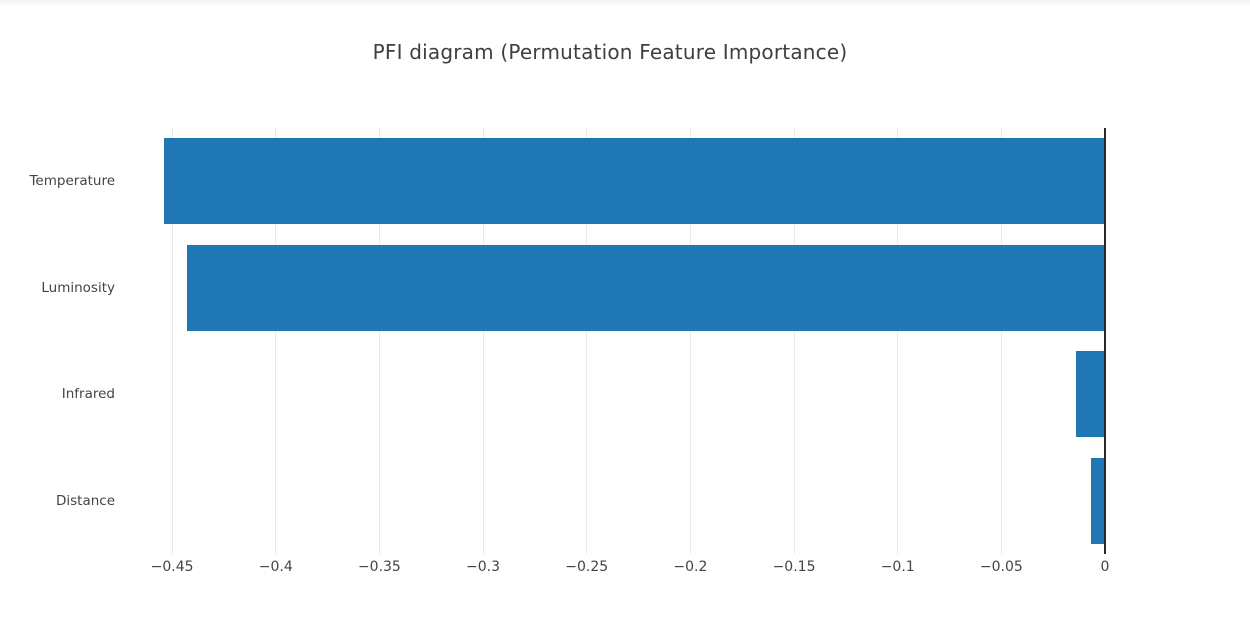 The image size is (1250, 625). What do you see at coordinates (379, 341) in the screenshot?
I see `gridline-x--0.35` at bounding box center [379, 341].